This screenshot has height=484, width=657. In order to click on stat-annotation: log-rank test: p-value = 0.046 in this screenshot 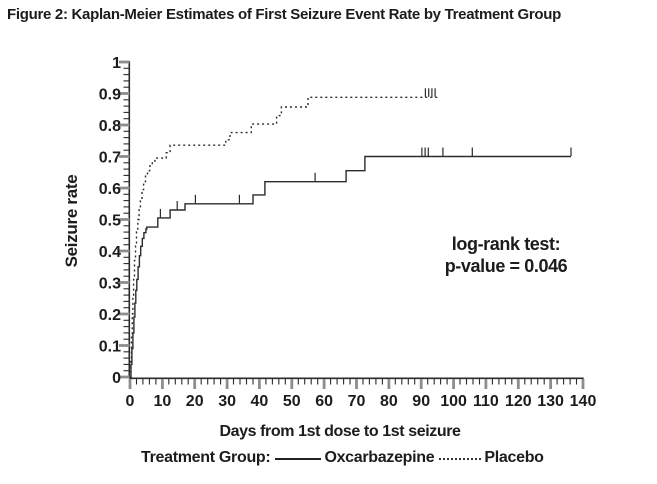, I will do `click(506, 255)`.